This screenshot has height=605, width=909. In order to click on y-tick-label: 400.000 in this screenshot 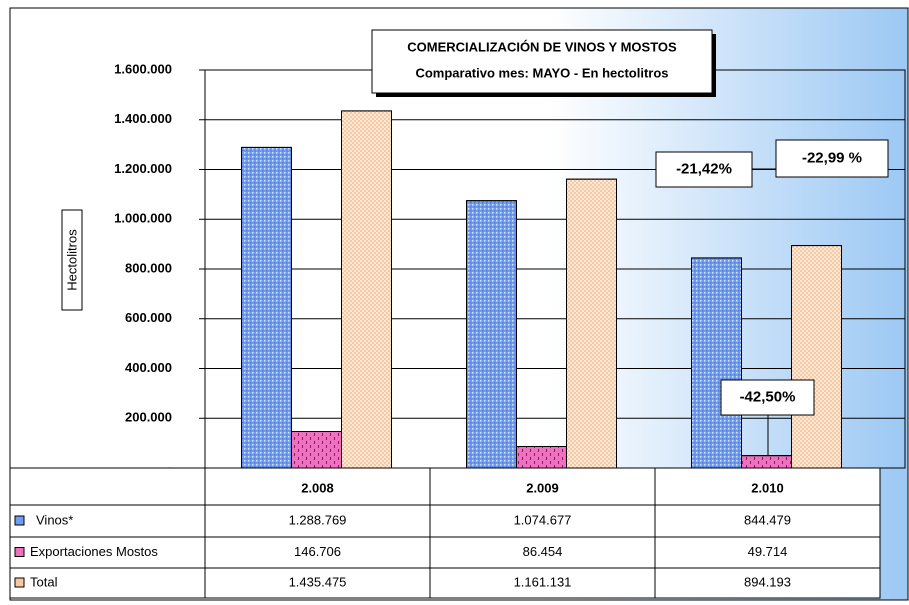, I will do `click(148, 367)`.